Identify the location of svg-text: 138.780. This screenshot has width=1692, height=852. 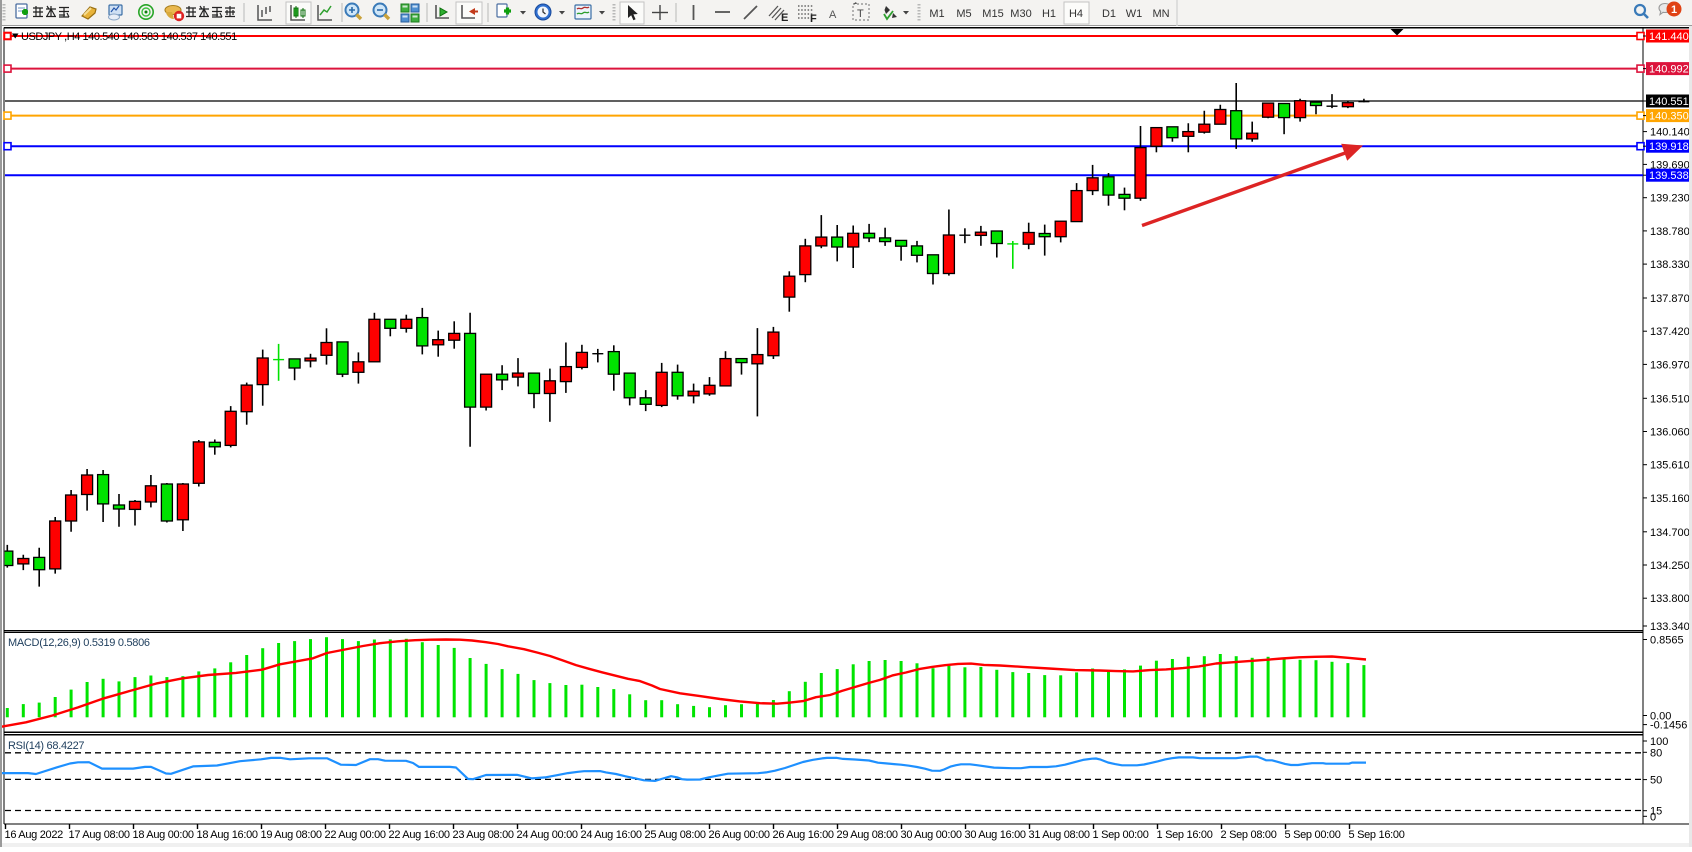
(1670, 232).